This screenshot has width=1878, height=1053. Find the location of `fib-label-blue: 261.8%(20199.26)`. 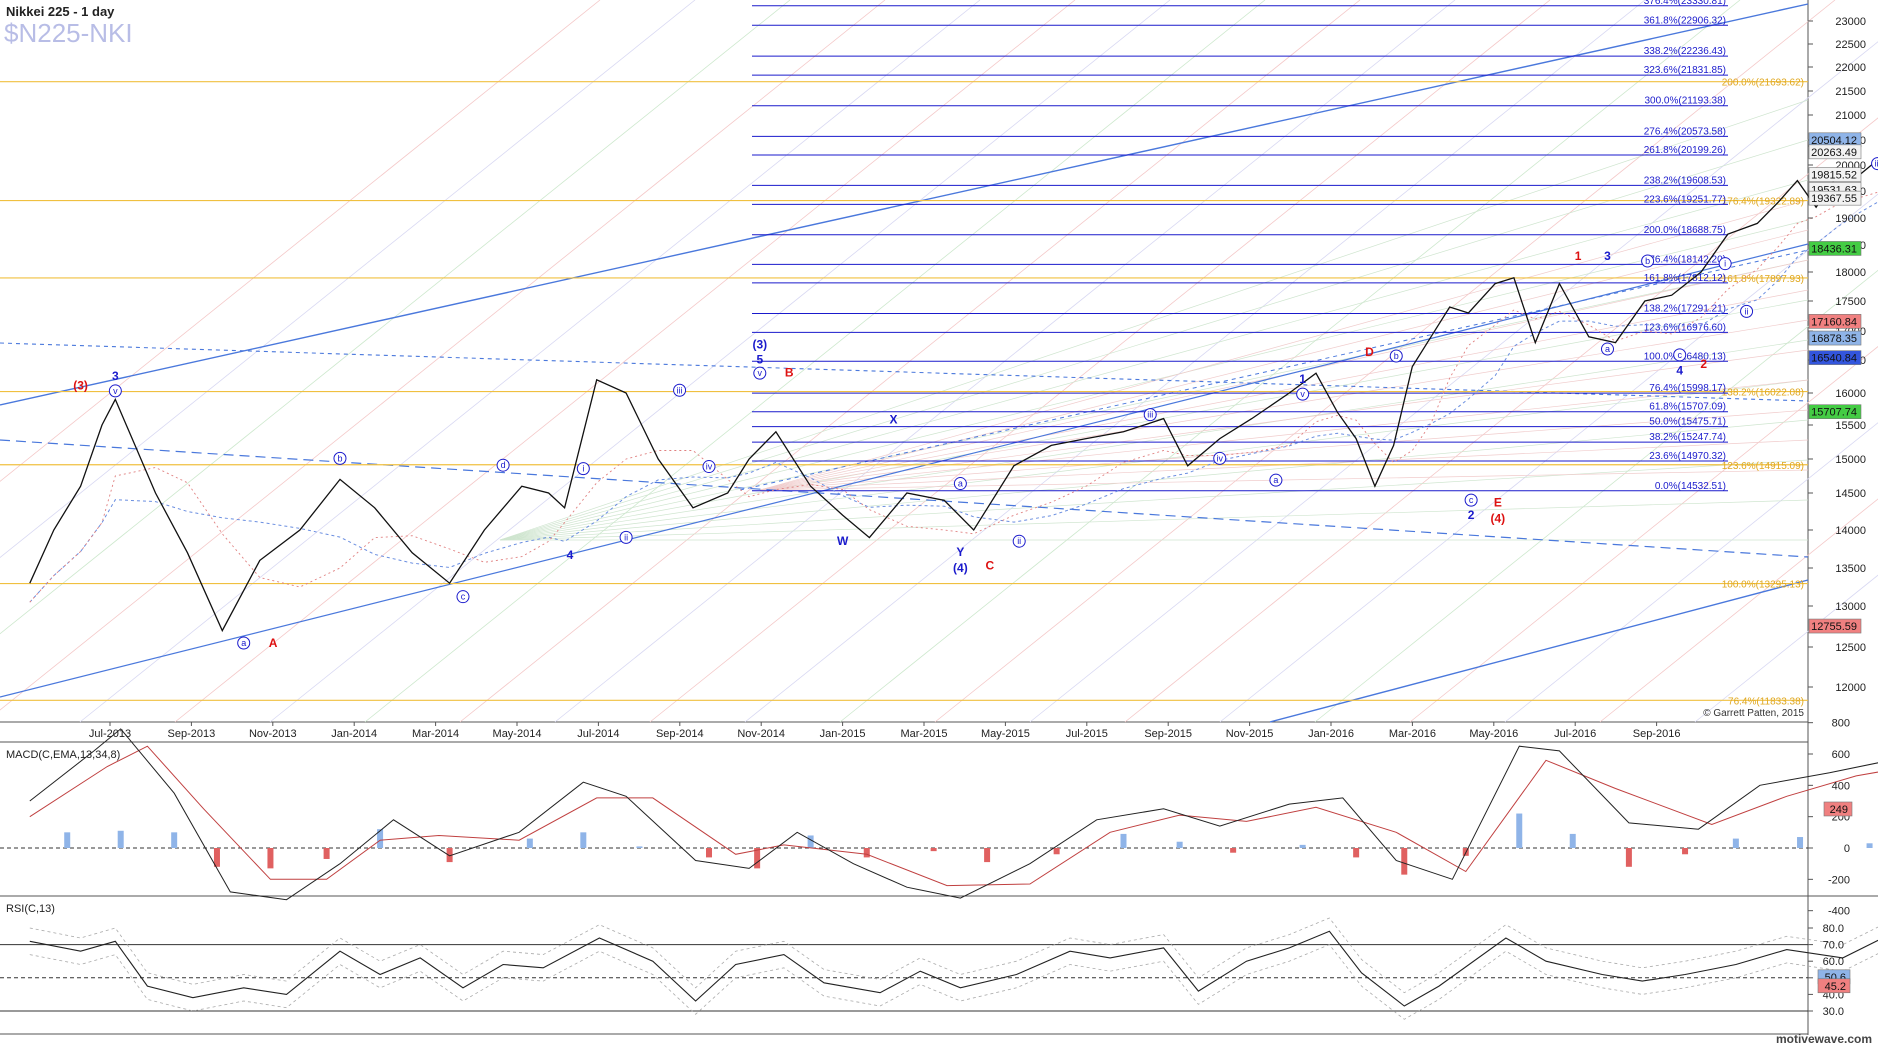

fib-label-blue: 261.8%(20199.26) is located at coordinates (1685, 150).